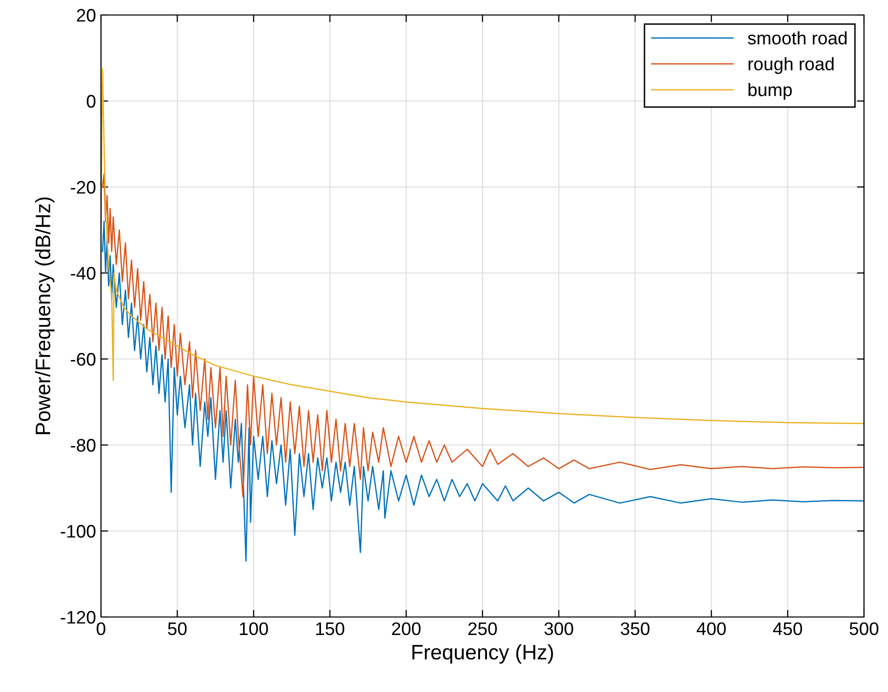 This screenshot has width=888, height=692. What do you see at coordinates (86, 15) in the screenshot?
I see `y-tick-label: 20` at bounding box center [86, 15].